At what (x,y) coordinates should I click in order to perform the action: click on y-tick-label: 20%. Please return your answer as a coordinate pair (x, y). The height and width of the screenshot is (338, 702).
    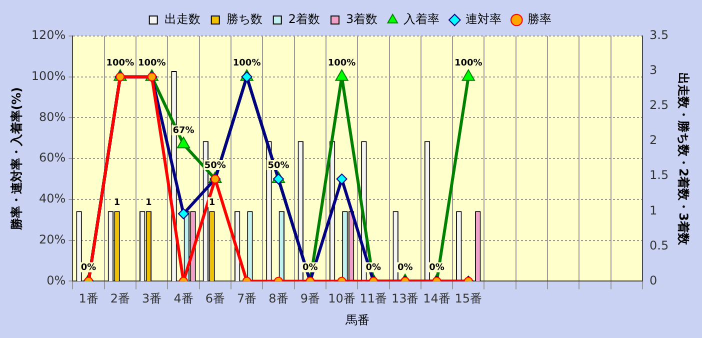
    Looking at the image, I should click on (52, 239).